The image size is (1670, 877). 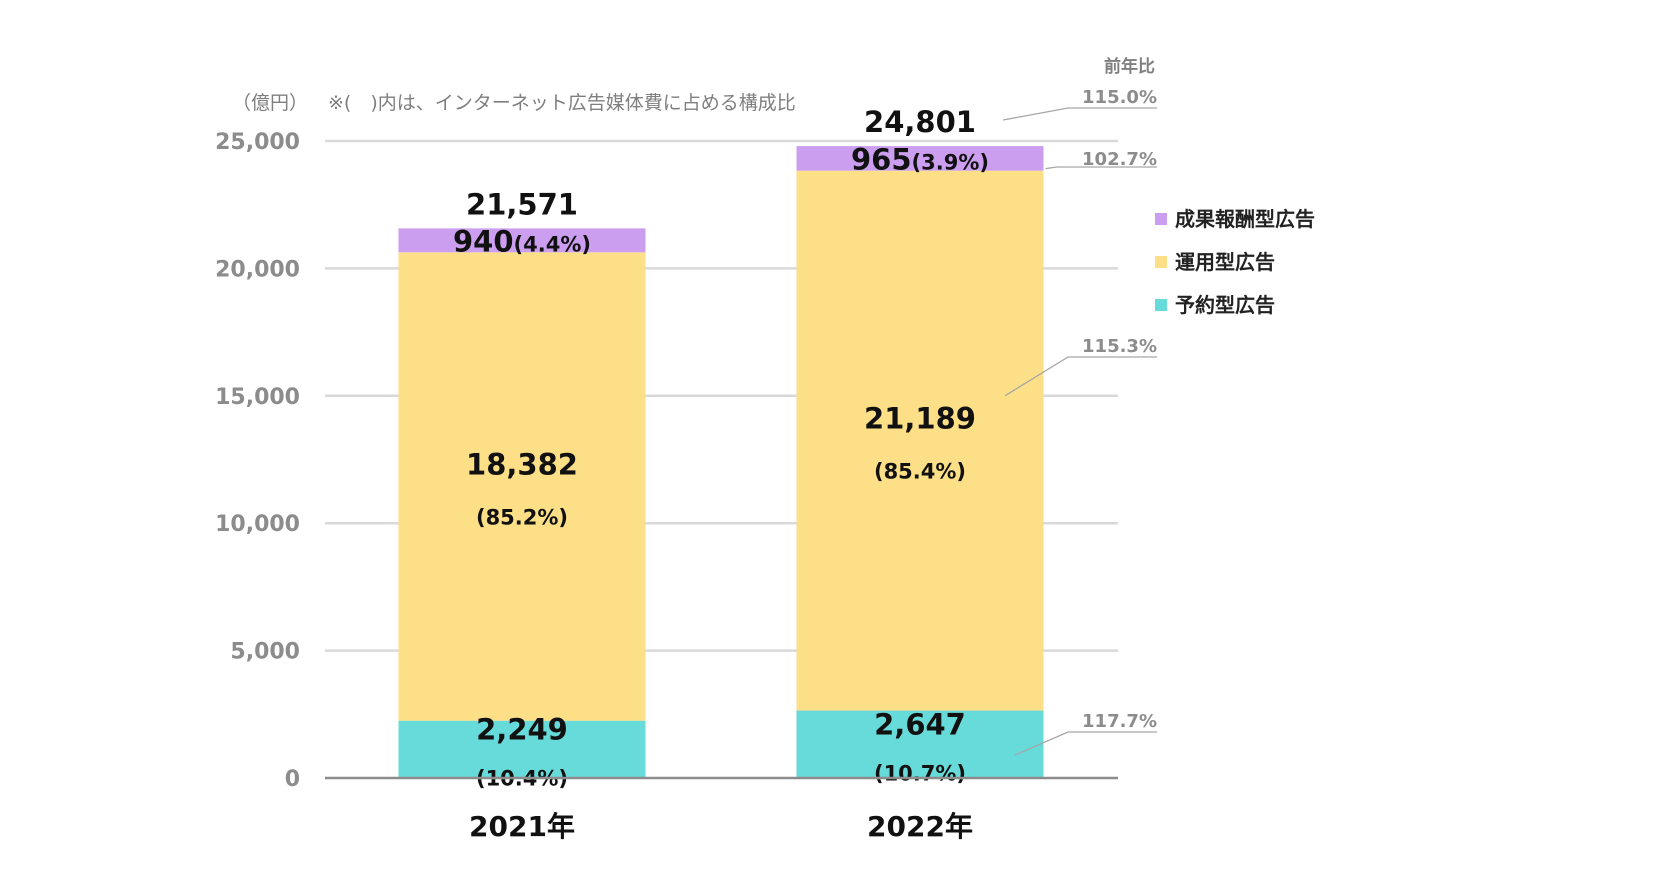 What do you see at coordinates (257, 524) in the screenshot?
I see `y-tick-label: 10,000` at bounding box center [257, 524].